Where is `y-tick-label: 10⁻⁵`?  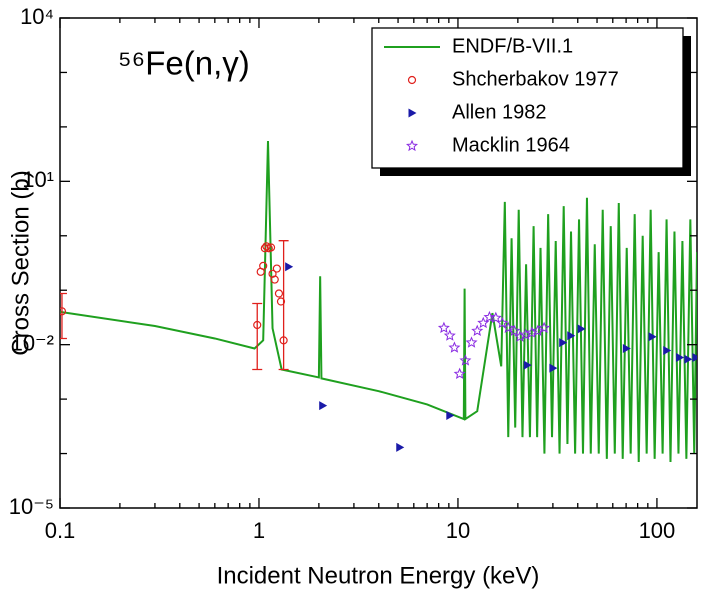
y-tick-label: 10⁻⁵ is located at coordinates (31, 506).